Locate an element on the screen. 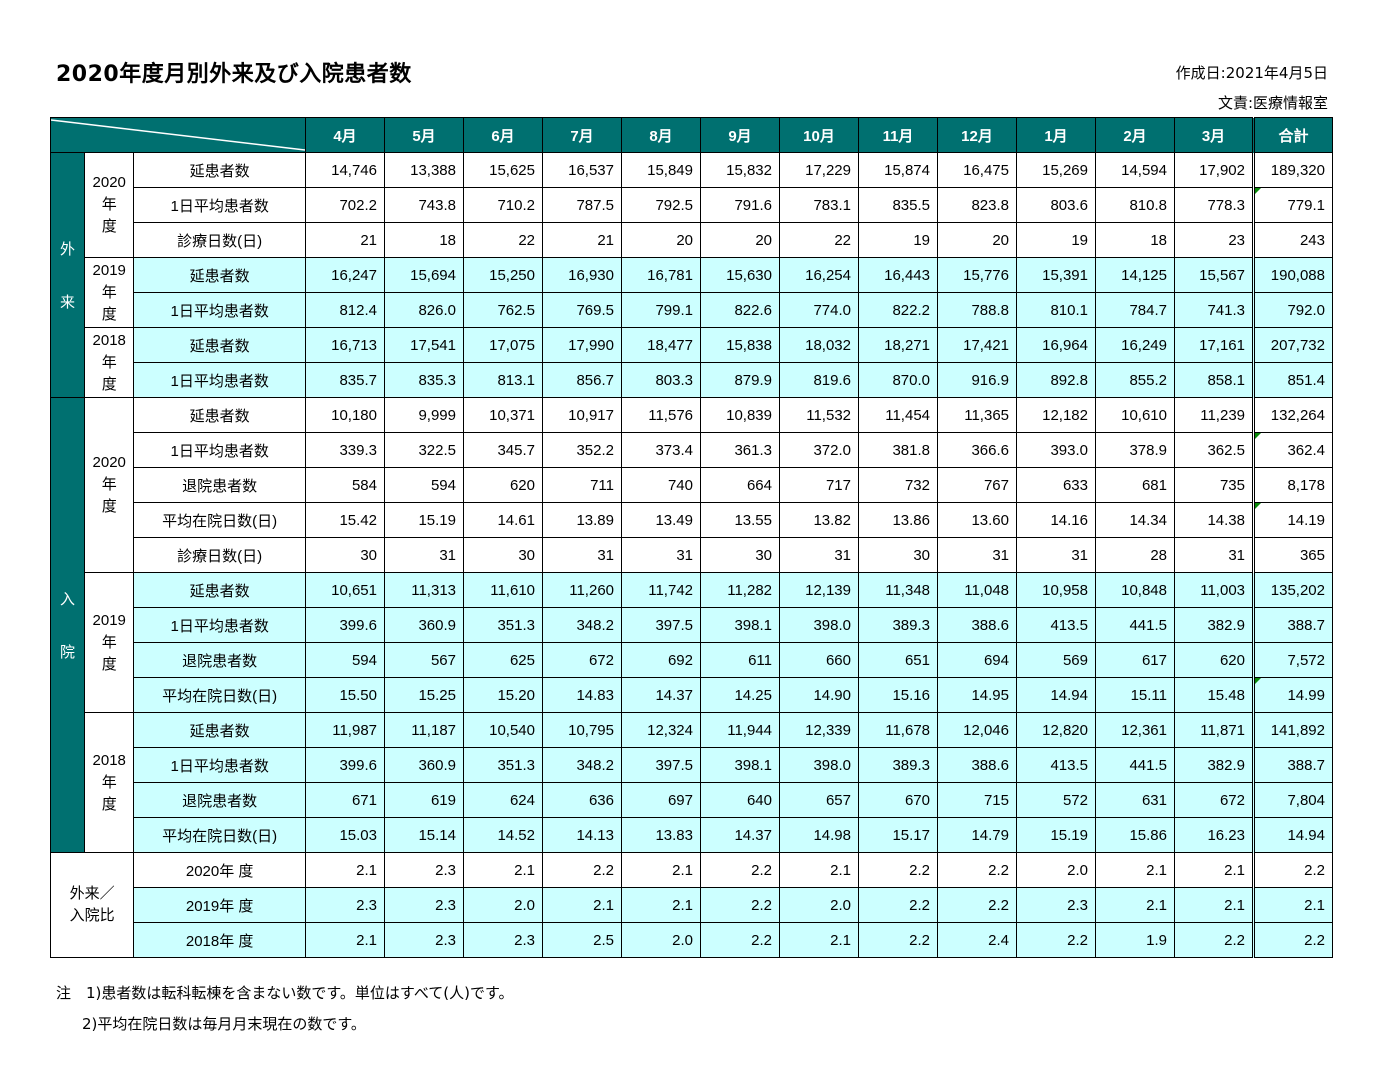 The width and height of the screenshot is (1384, 1083). year-label-line: 年 is located at coordinates (109, 782).